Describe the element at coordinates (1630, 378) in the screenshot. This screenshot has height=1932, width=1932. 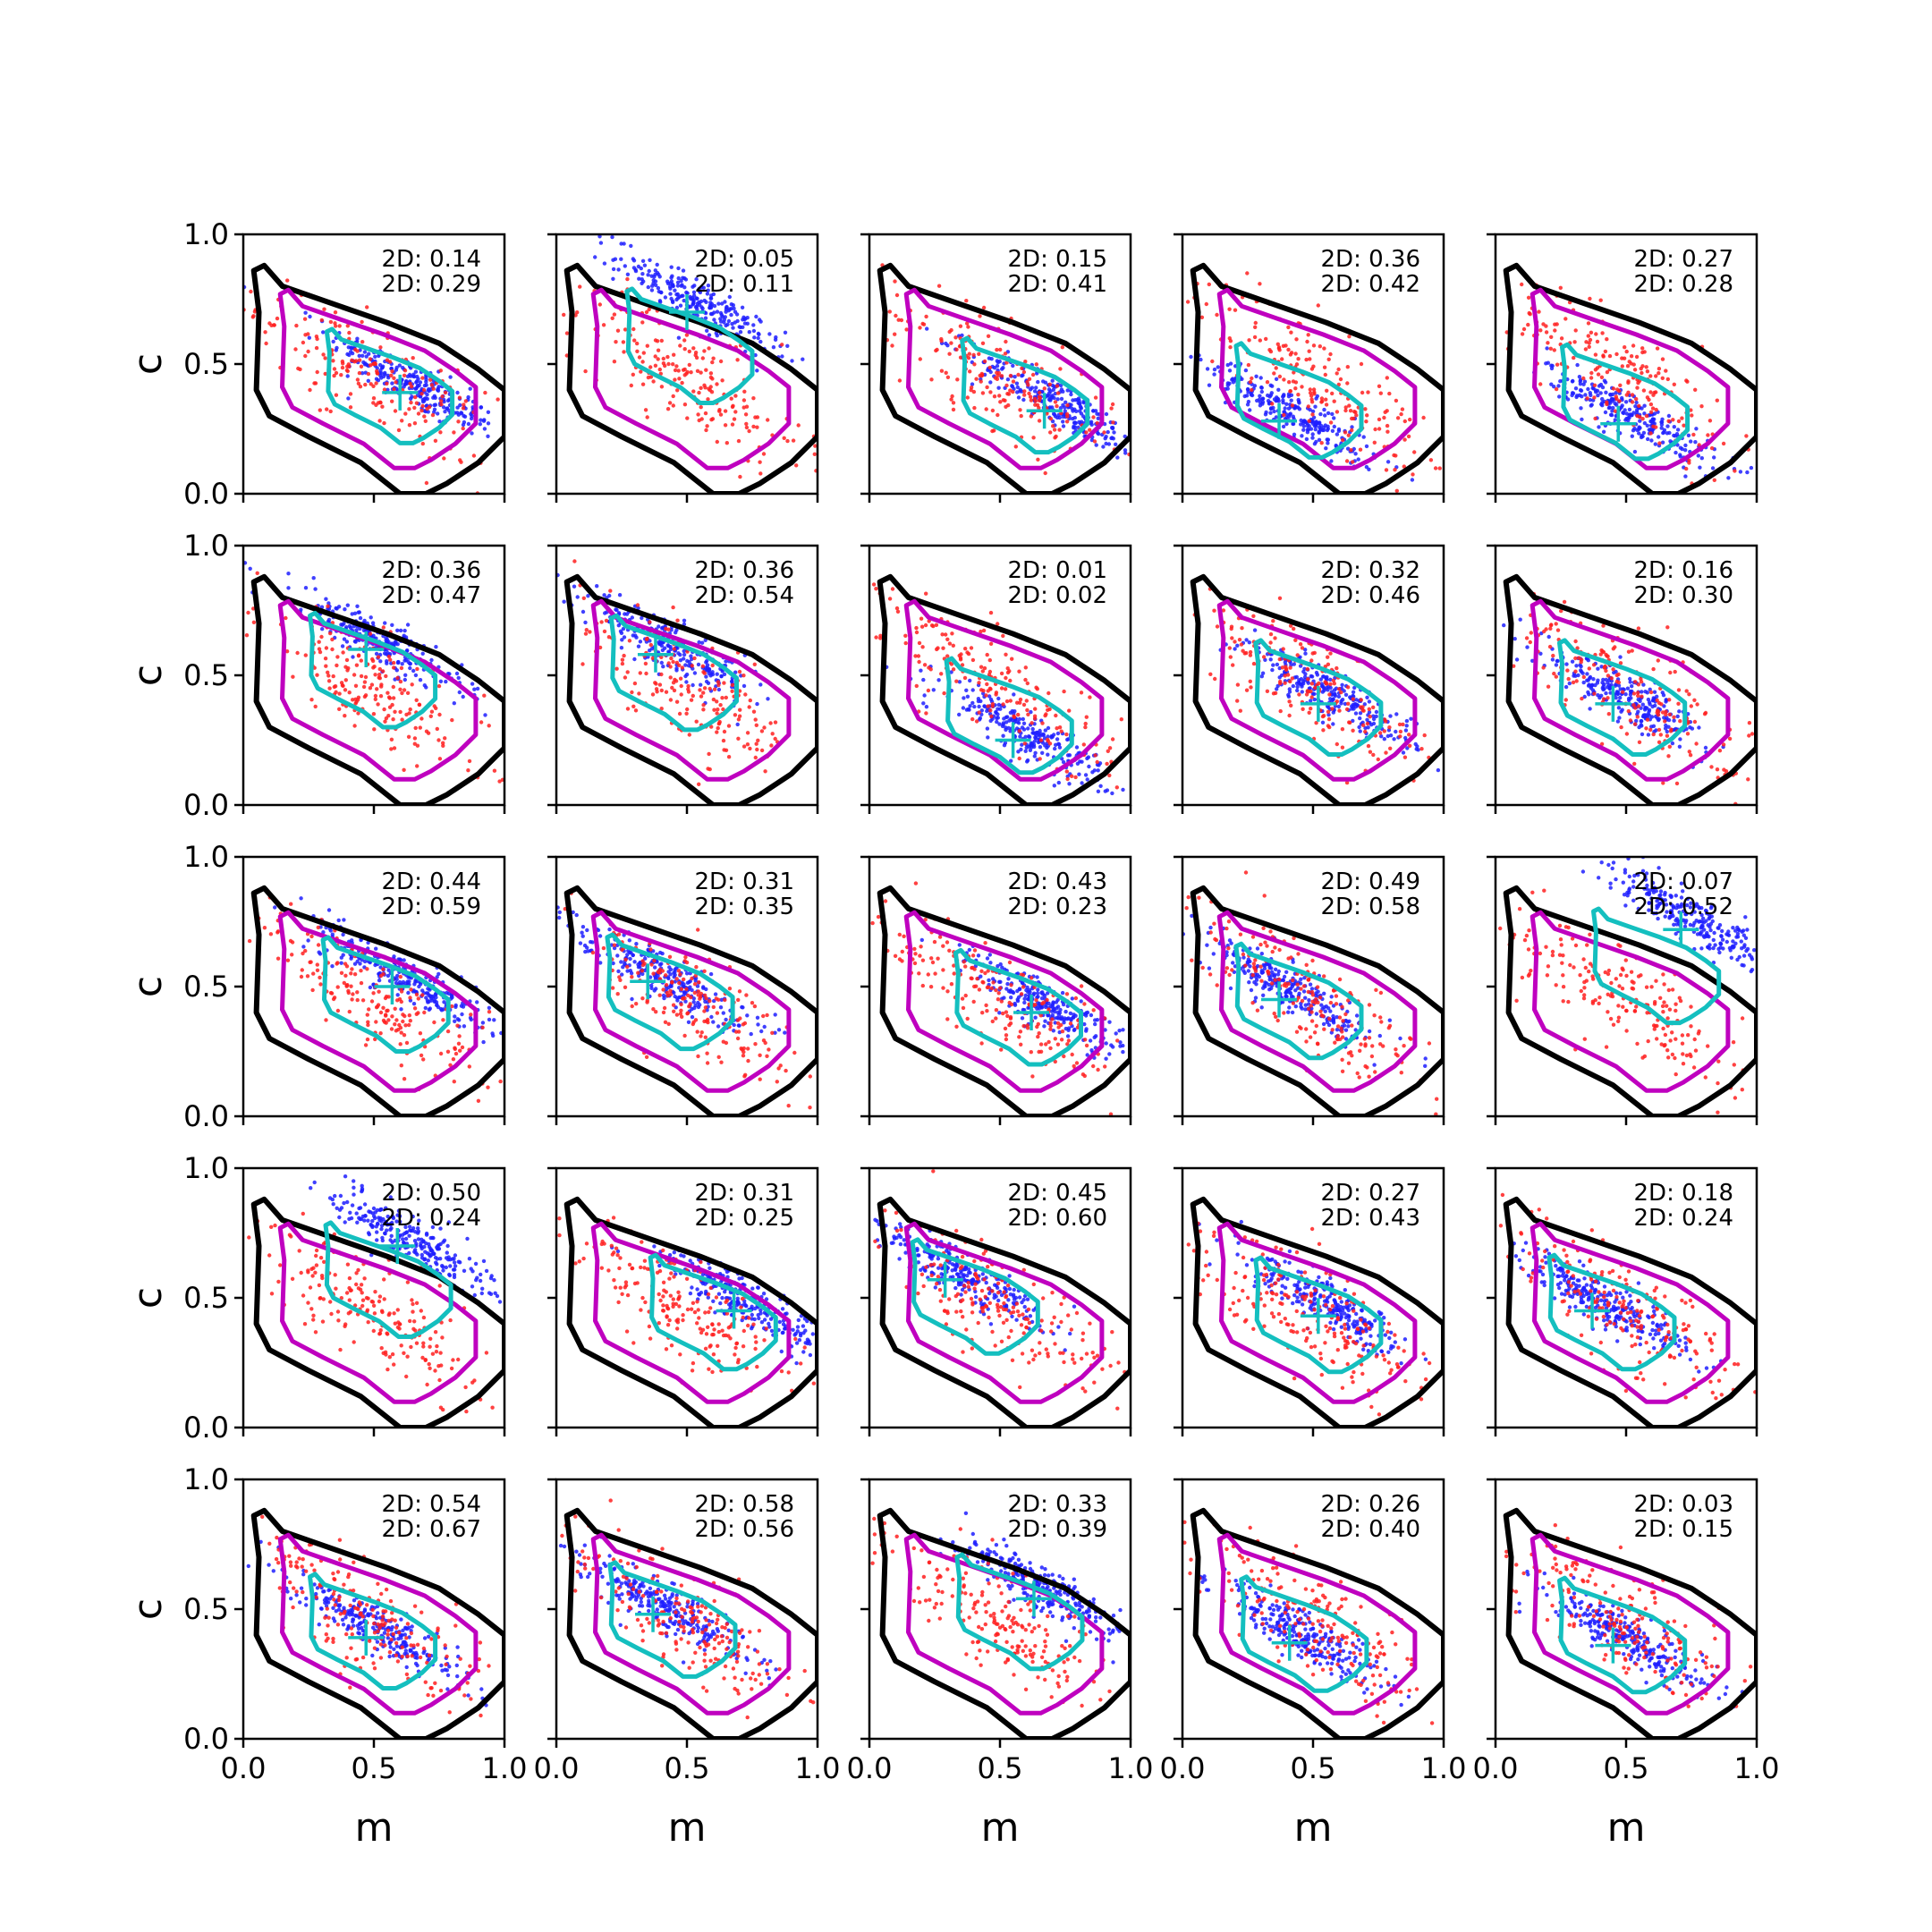
I see `black-contour` at that location.